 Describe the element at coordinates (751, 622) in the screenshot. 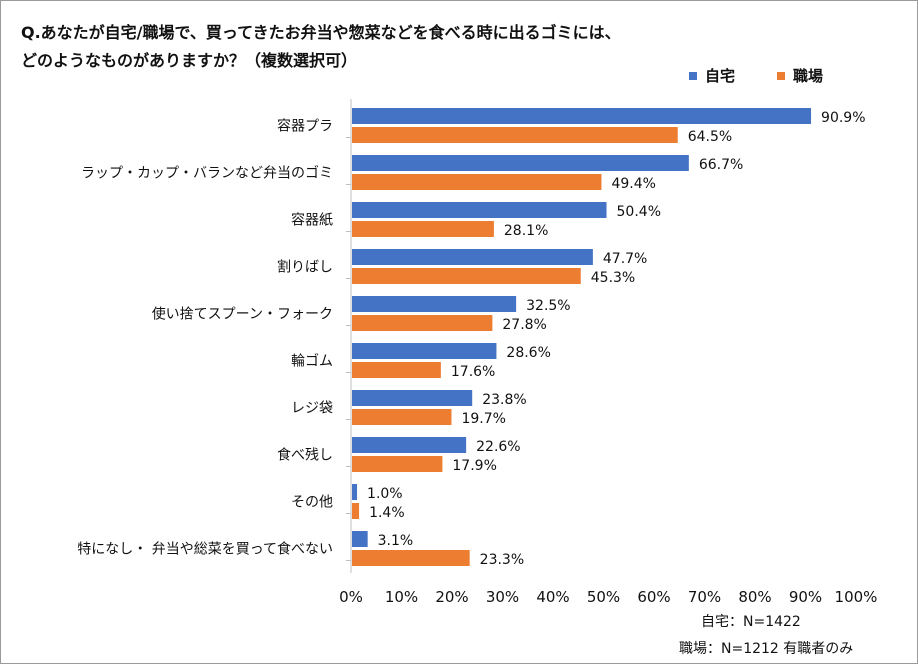

I see `sample-size-note-home: 自宅：N=1422` at that location.